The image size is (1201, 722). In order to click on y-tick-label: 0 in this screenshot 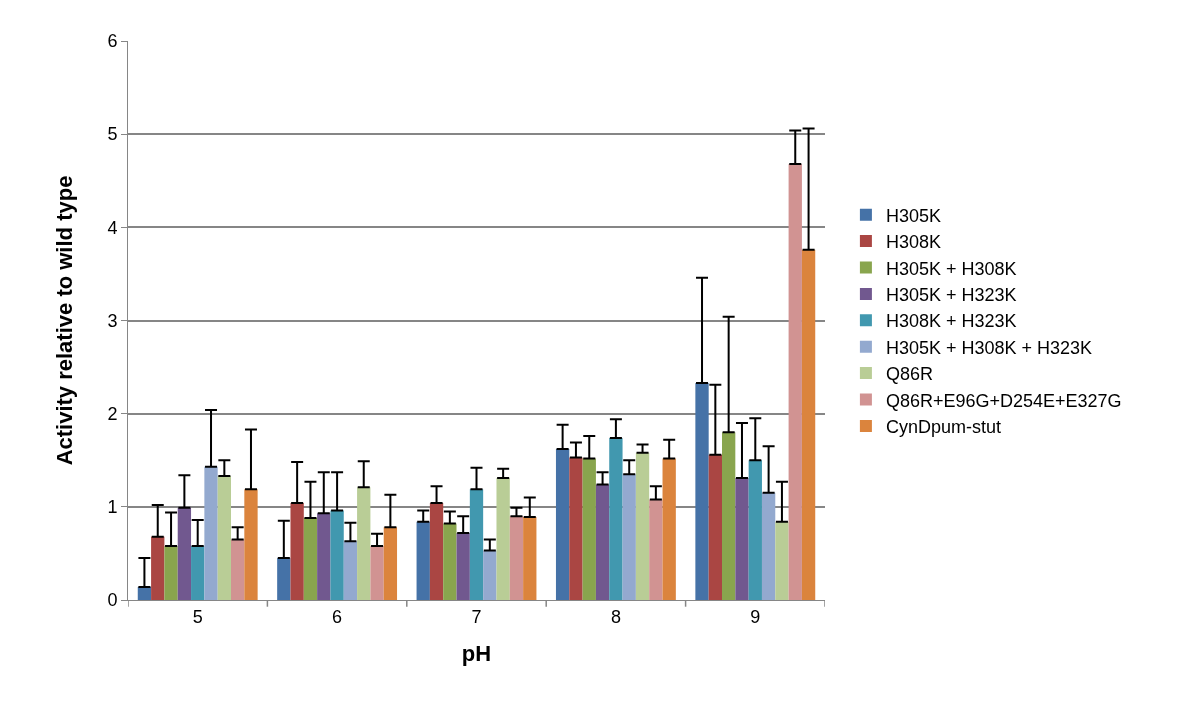, I will do `click(112, 600)`.